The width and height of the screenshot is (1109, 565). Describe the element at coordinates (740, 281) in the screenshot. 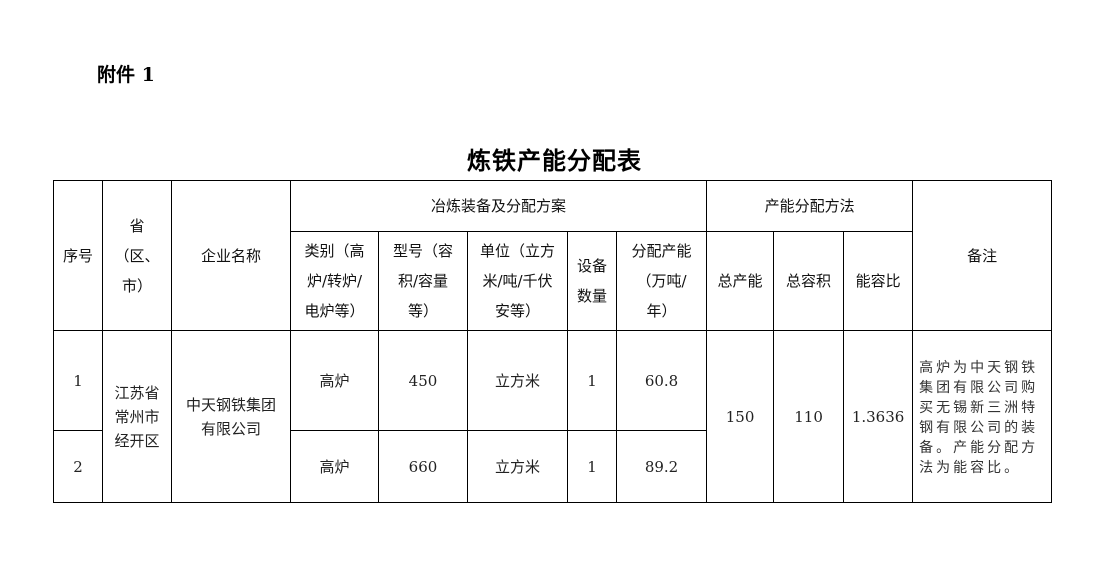

I see `header-total-capacity: 总产能` at that location.